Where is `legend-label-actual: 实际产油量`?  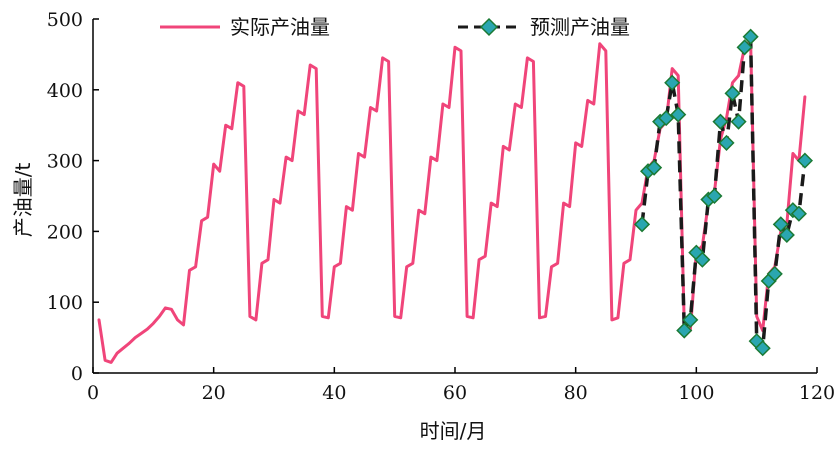
legend-label-actual: 实际产油量 is located at coordinates (280, 27).